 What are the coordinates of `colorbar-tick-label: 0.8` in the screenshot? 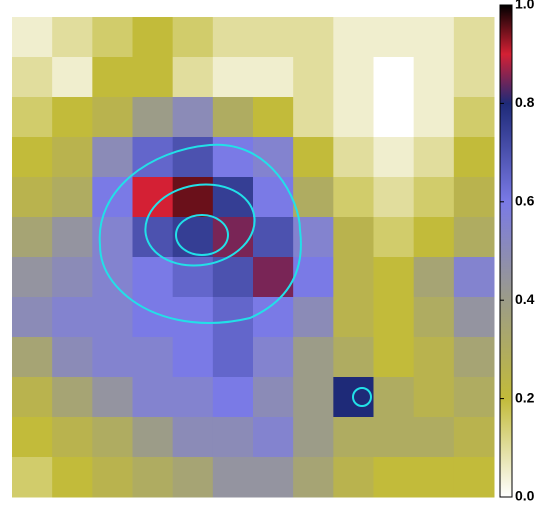 It's located at (525, 102).